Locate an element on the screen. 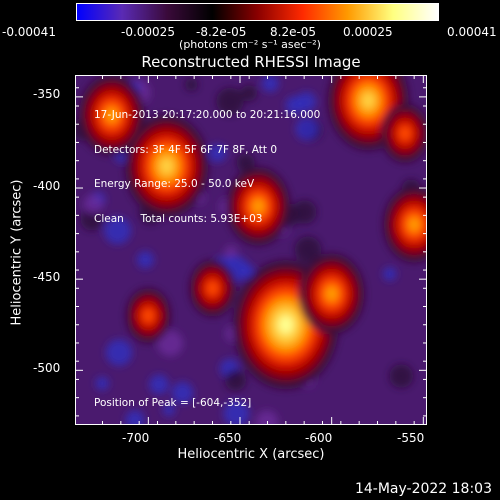 This screenshot has height=500, width=500. y-axis-label: Heliocentric Y (arcsec) is located at coordinates (17, 252).